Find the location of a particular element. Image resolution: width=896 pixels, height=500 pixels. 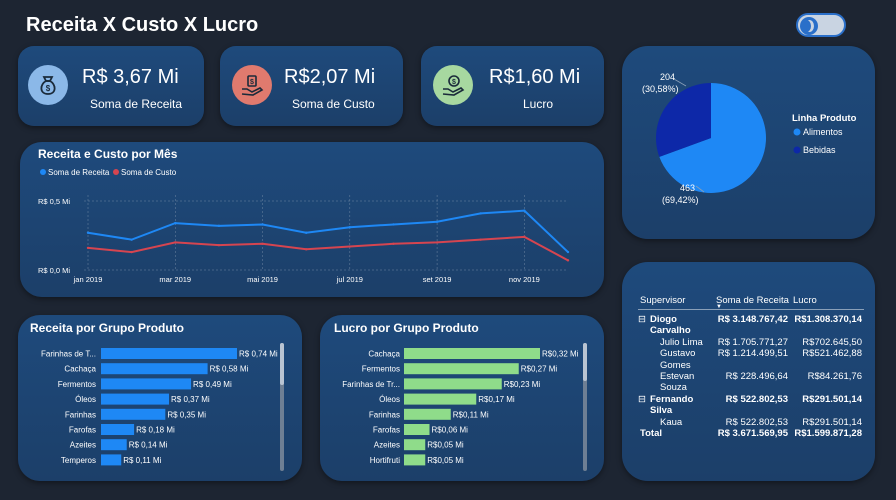

cell-supervisor: Kaua is located at coordinates (671, 422).